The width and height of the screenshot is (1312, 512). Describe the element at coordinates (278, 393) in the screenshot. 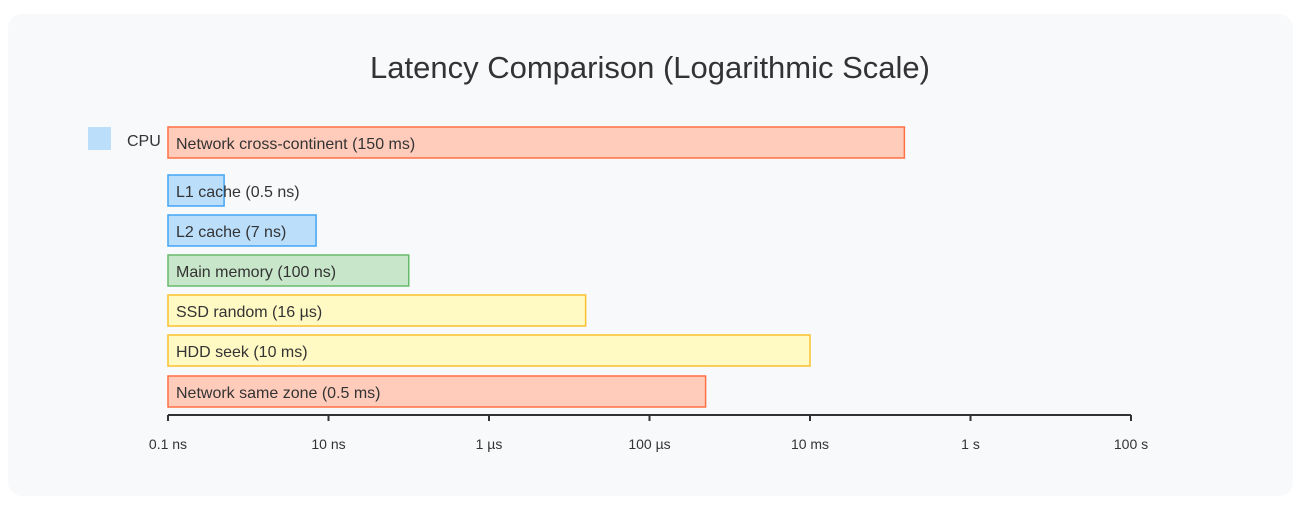

I see `bar-label-6: Network same zone (0.5 ms)` at that location.